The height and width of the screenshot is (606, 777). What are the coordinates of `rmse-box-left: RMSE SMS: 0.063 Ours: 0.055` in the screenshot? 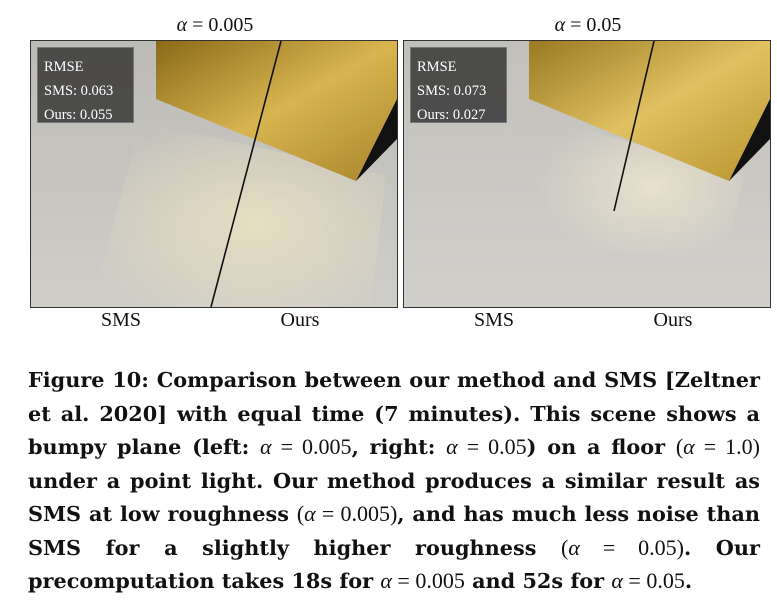 It's located at (85, 85).